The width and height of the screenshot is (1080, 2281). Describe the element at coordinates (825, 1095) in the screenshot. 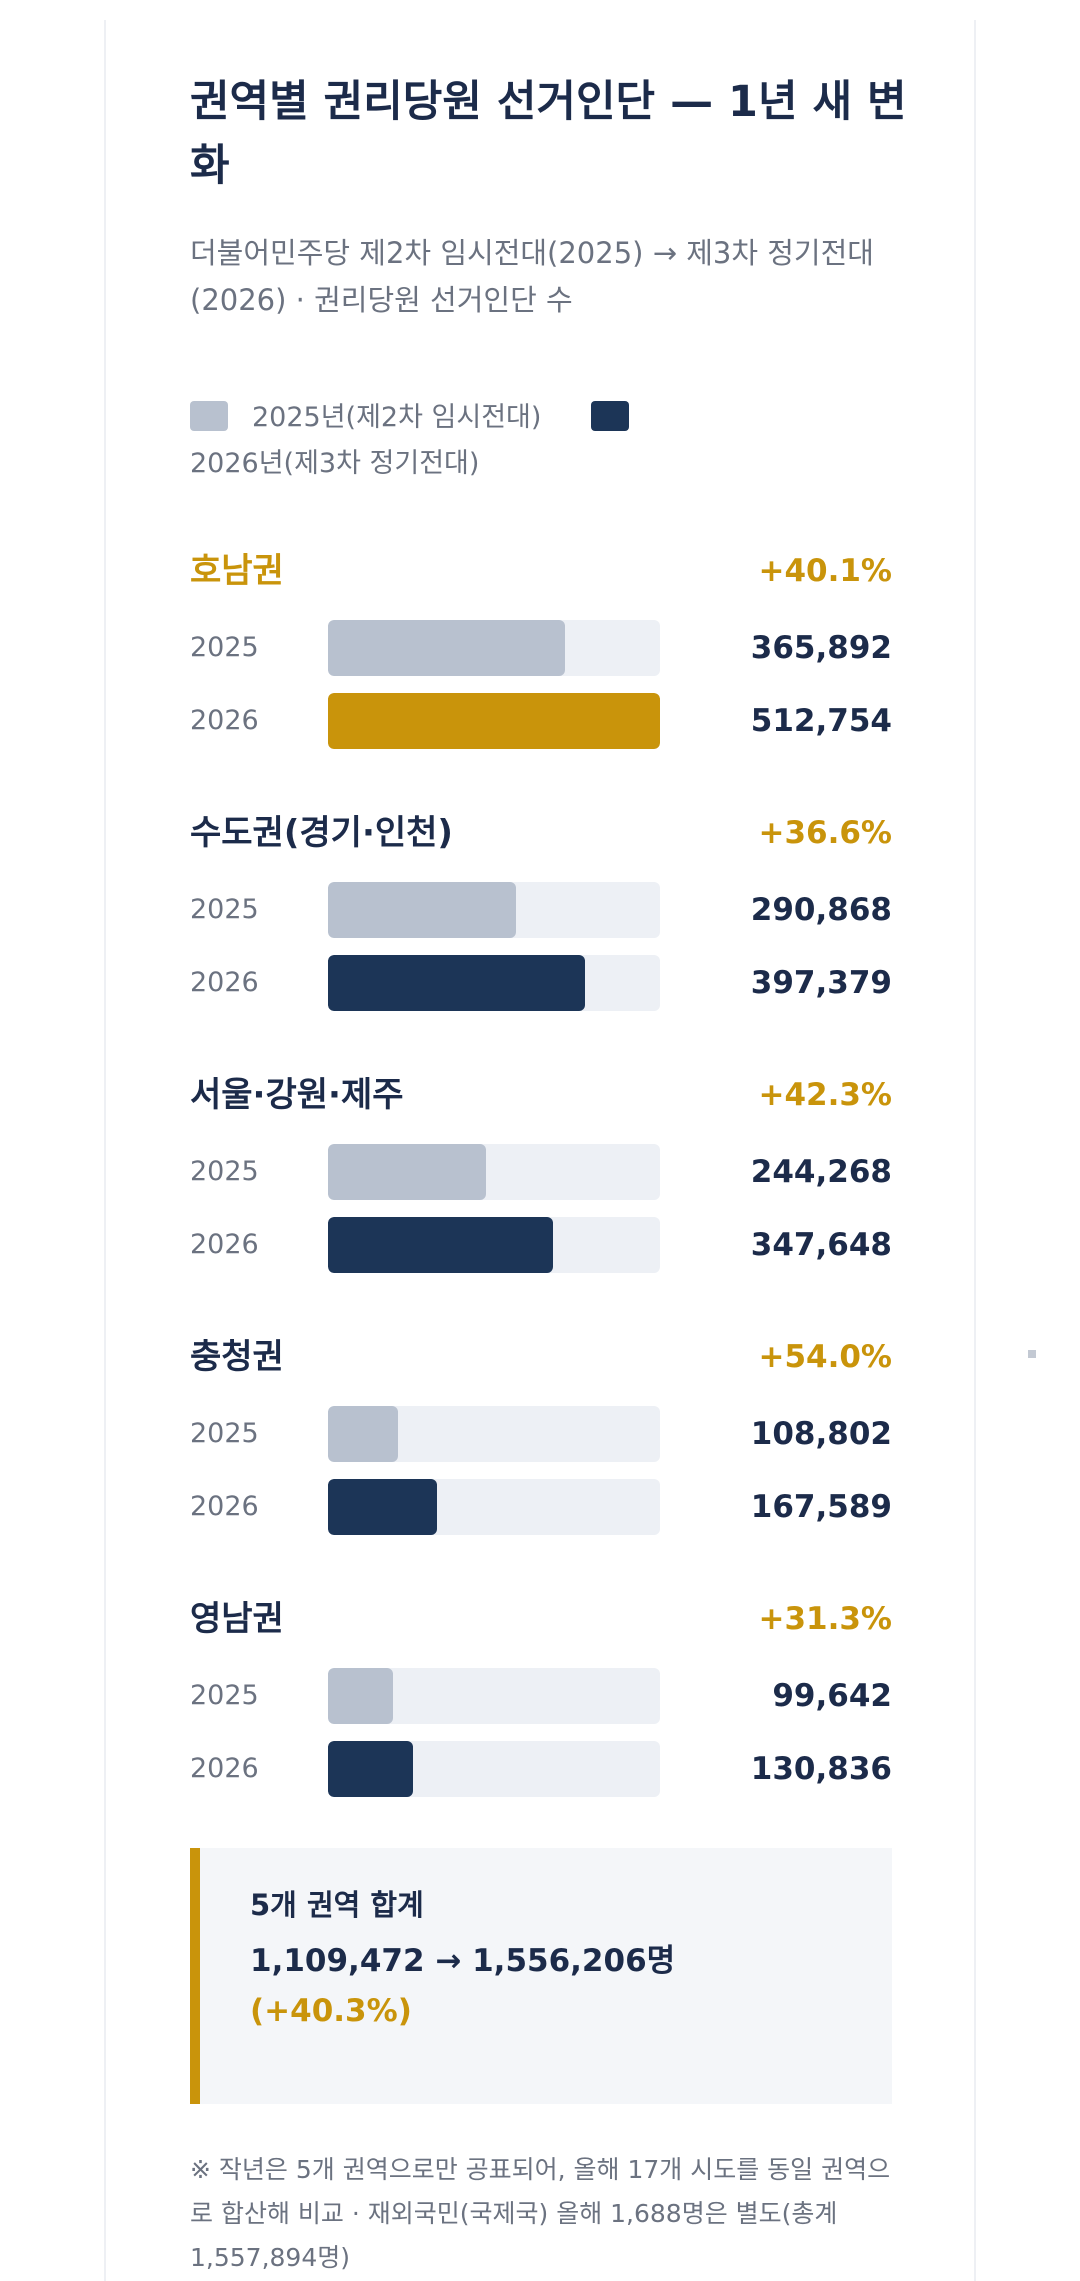

I see `region-change-label: +42.3%` at that location.